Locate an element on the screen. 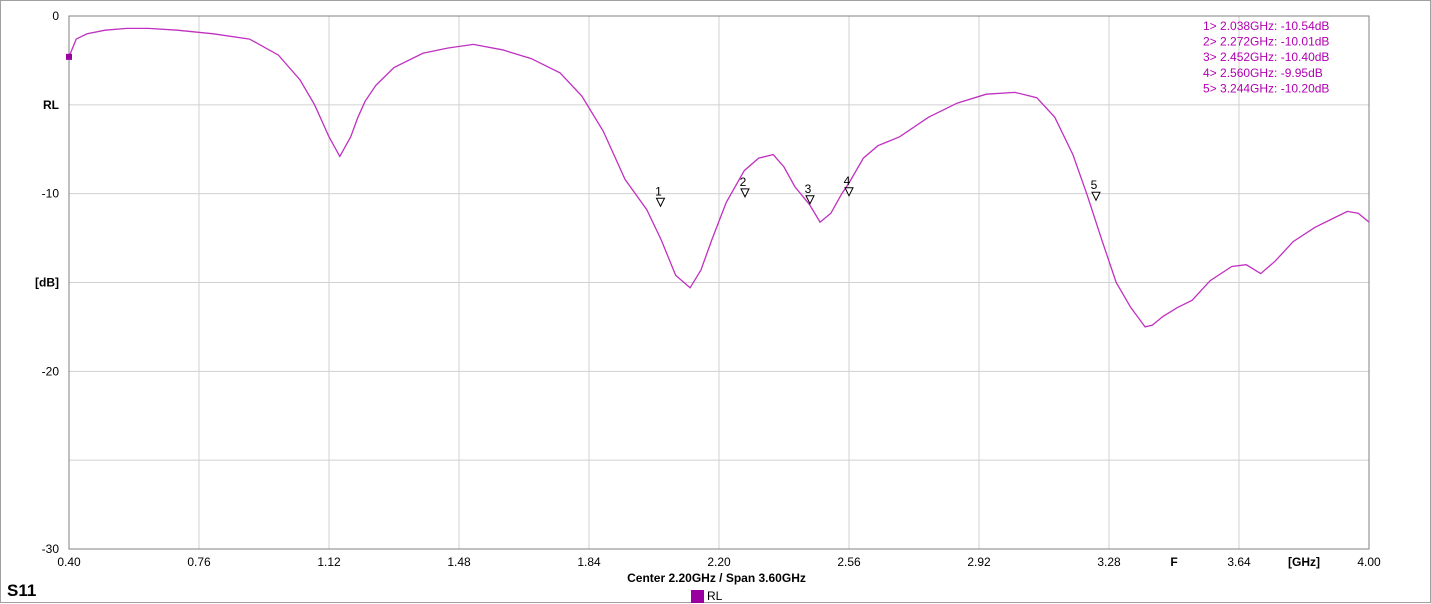 The image size is (1431, 604). y-tick-label: RL is located at coordinates (51, 105).